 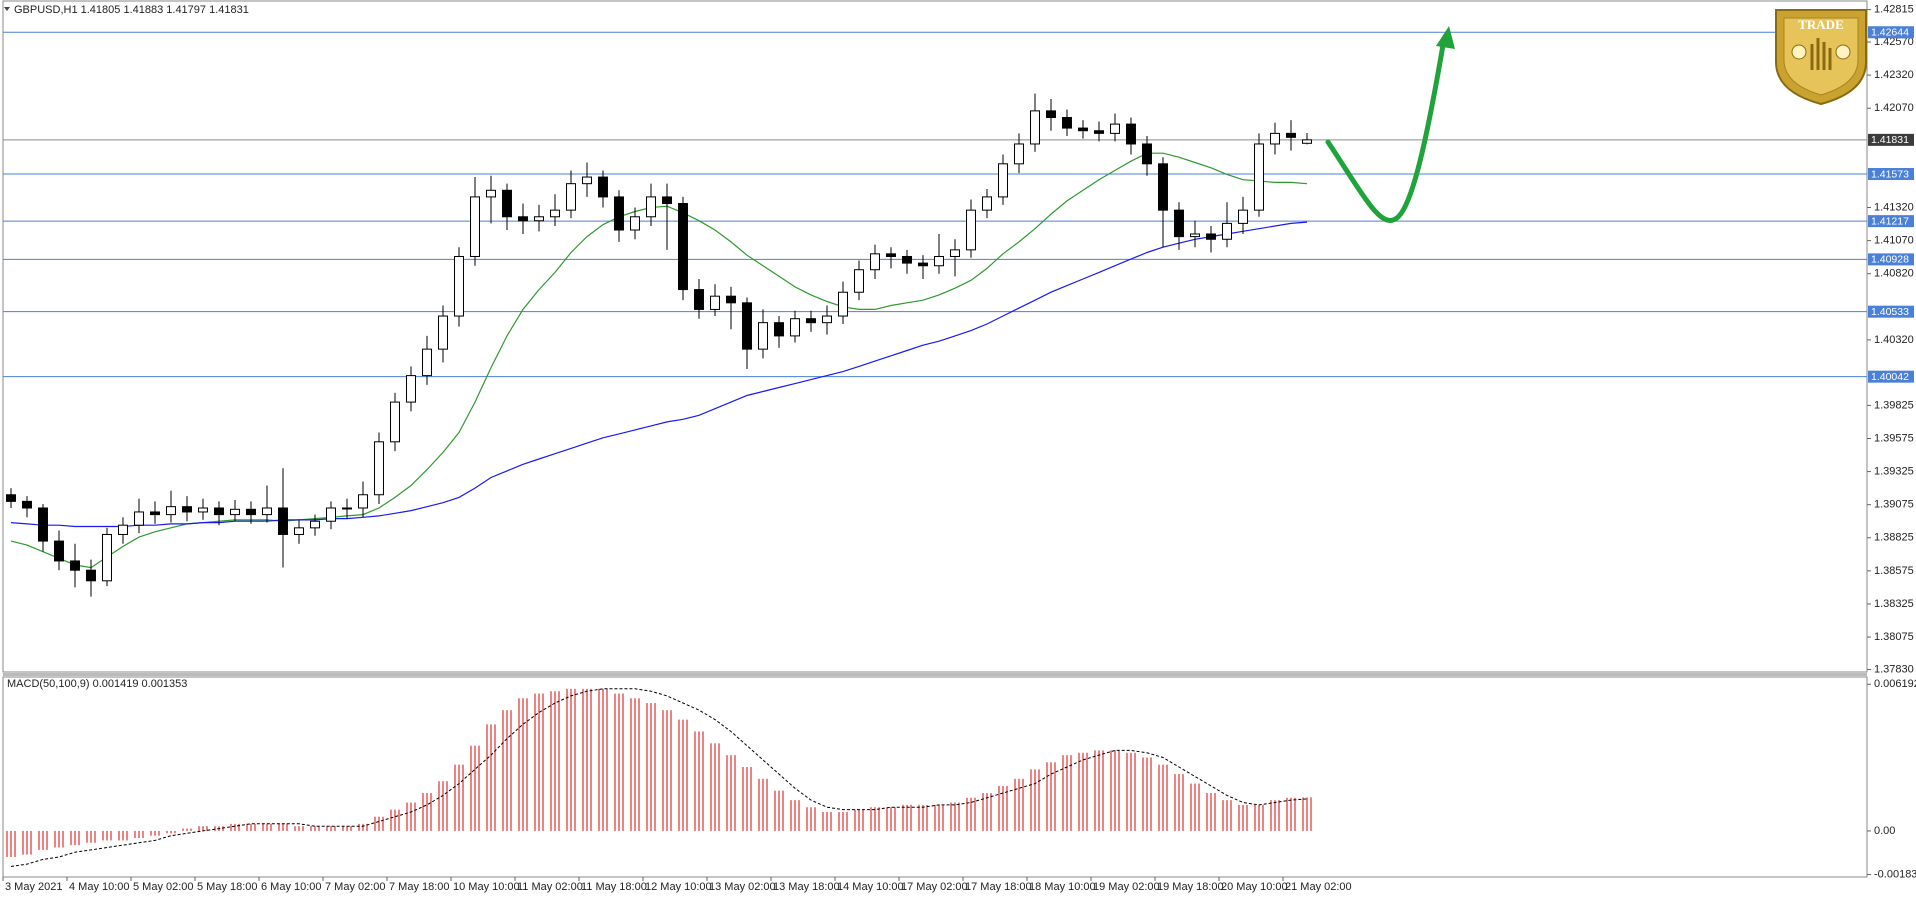 I want to click on x-tick-label: 18 May 10:00, so click(x=1062, y=887).